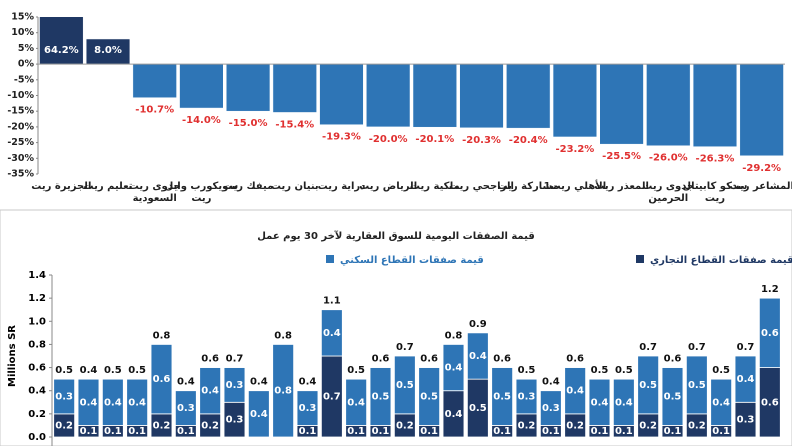 The width and height of the screenshot is (792, 446). Describe the element at coordinates (37, 437) in the screenshot. I see `y-tick-label: 0.0` at that location.